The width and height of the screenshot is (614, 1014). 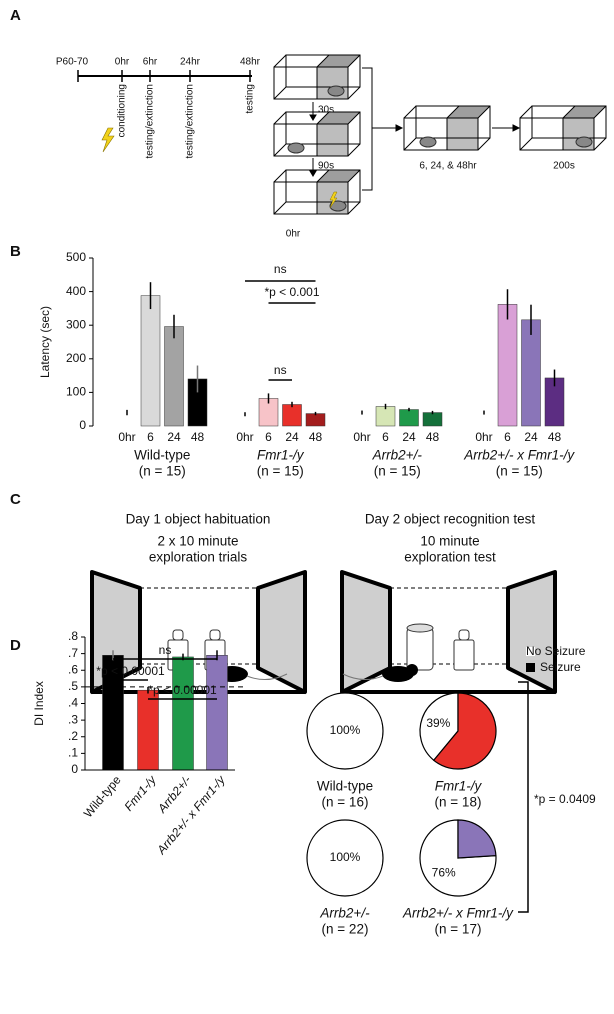 I want to click on interval-label: 90s, so click(x=326, y=166).